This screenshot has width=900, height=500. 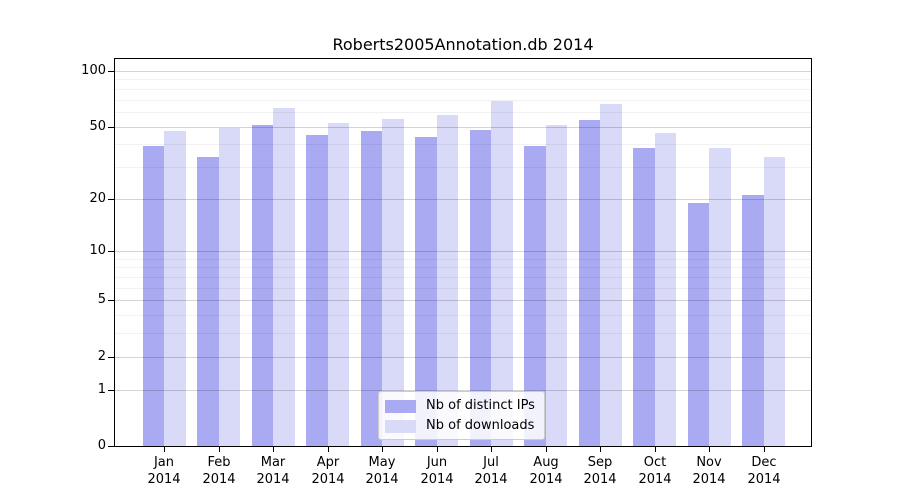 I want to click on x-label-month-may: May, so click(x=382, y=462).